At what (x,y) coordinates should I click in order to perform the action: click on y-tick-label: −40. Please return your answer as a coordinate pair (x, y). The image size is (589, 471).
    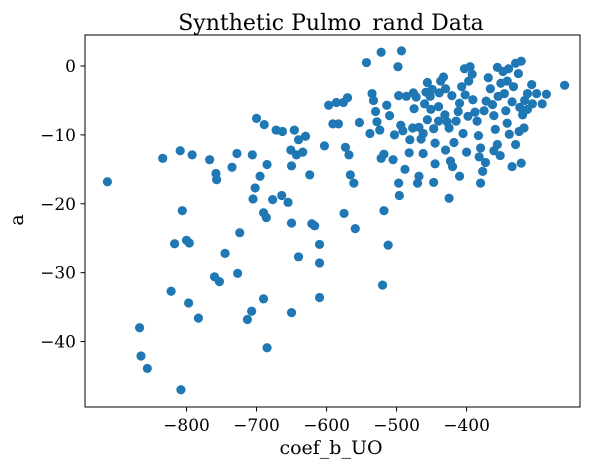
    Looking at the image, I should click on (58, 343).